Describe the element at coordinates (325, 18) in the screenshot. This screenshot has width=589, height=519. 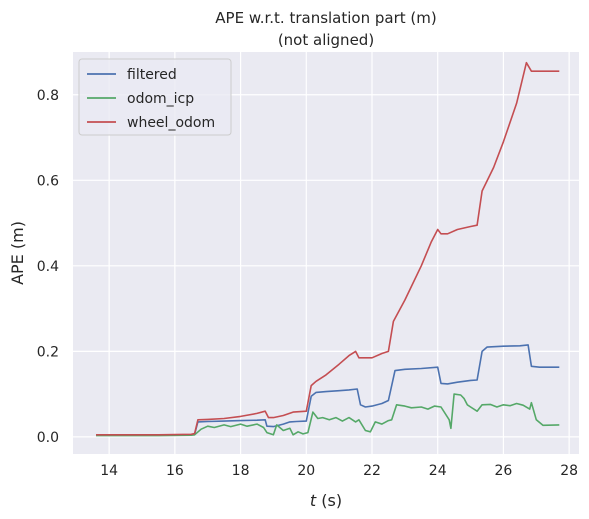
I see `chart-title-line1: APE w.r.t. translation part (m)` at that location.